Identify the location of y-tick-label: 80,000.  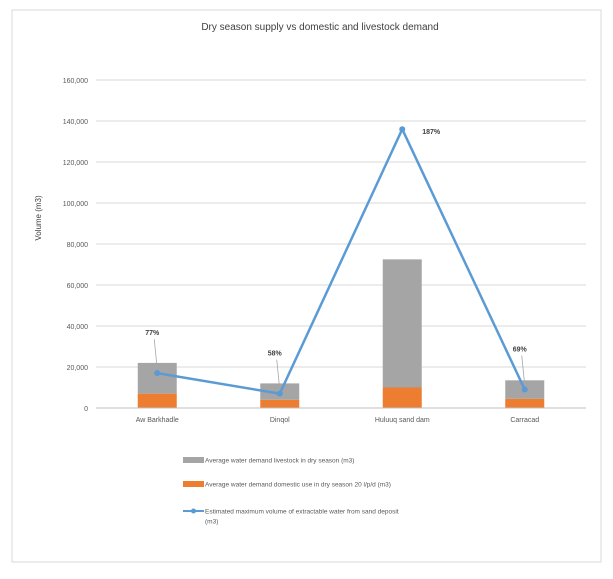
(78, 245).